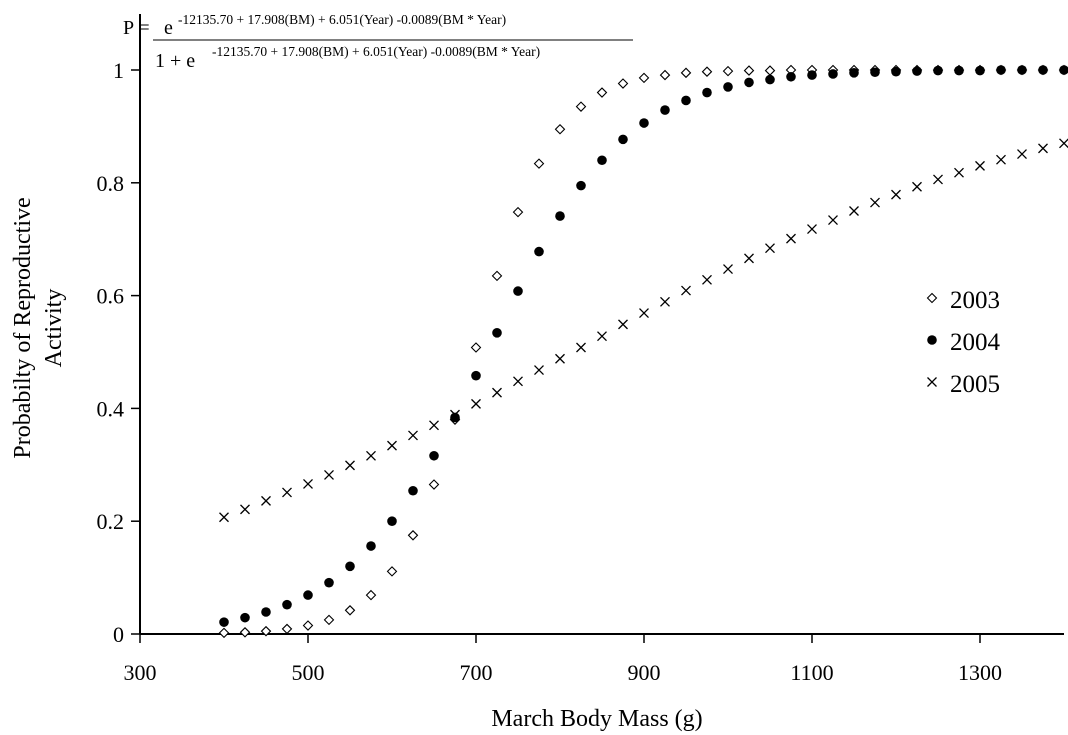 The width and height of the screenshot is (1068, 735). What do you see at coordinates (118, 352) in the screenshot?
I see `y-axis-ticks: 0 0.2 0.4 0.6 0.8 1` at bounding box center [118, 352].